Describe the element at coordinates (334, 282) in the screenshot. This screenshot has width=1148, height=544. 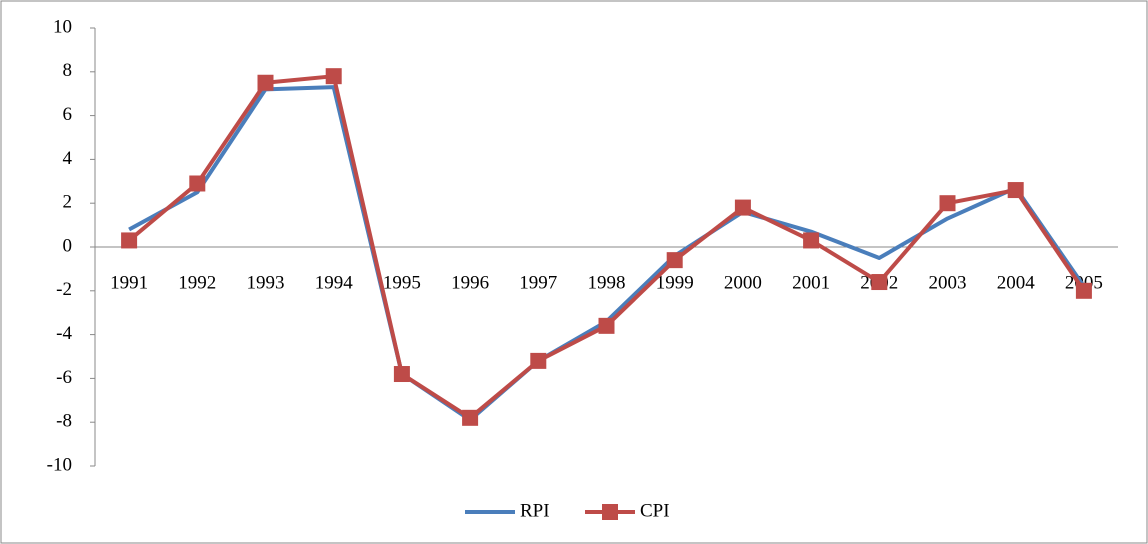
I see `x-tick-label: 1994` at that location.